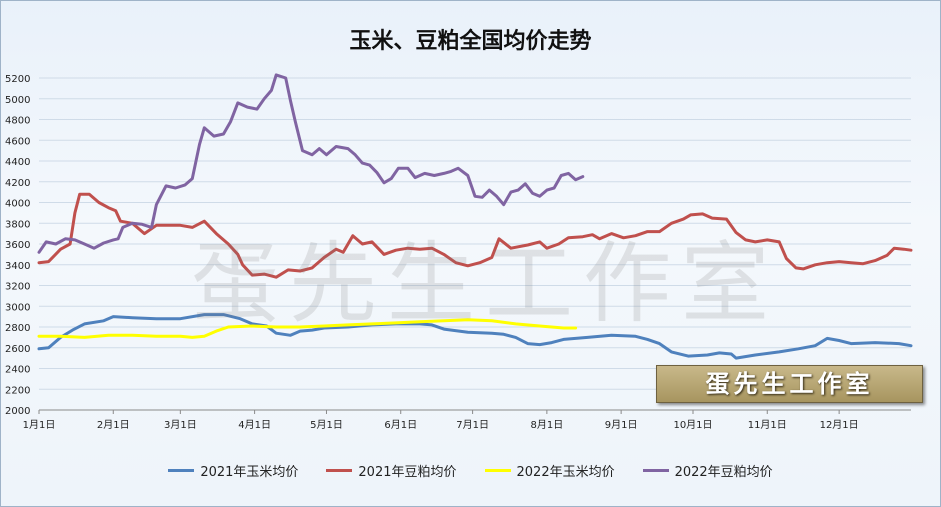 This screenshot has width=941, height=507. What do you see at coordinates (17, 121) in the screenshot?
I see `y-tick-label: 4800` at bounding box center [17, 121].